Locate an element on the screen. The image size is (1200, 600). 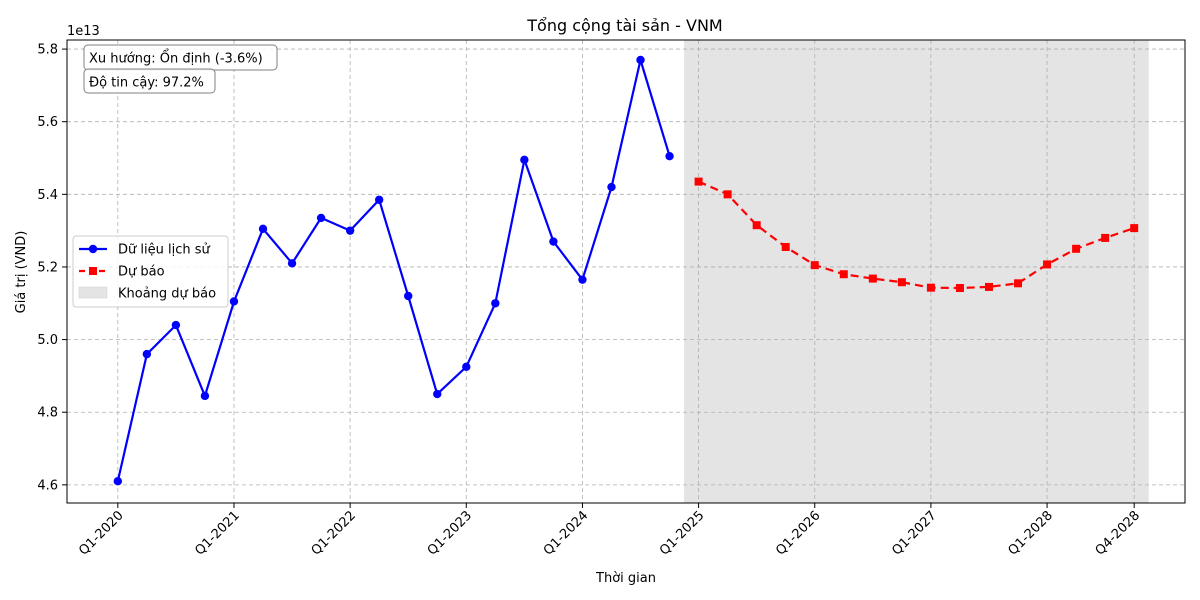
y-tick-label: 4.6 is located at coordinates (47, 485).